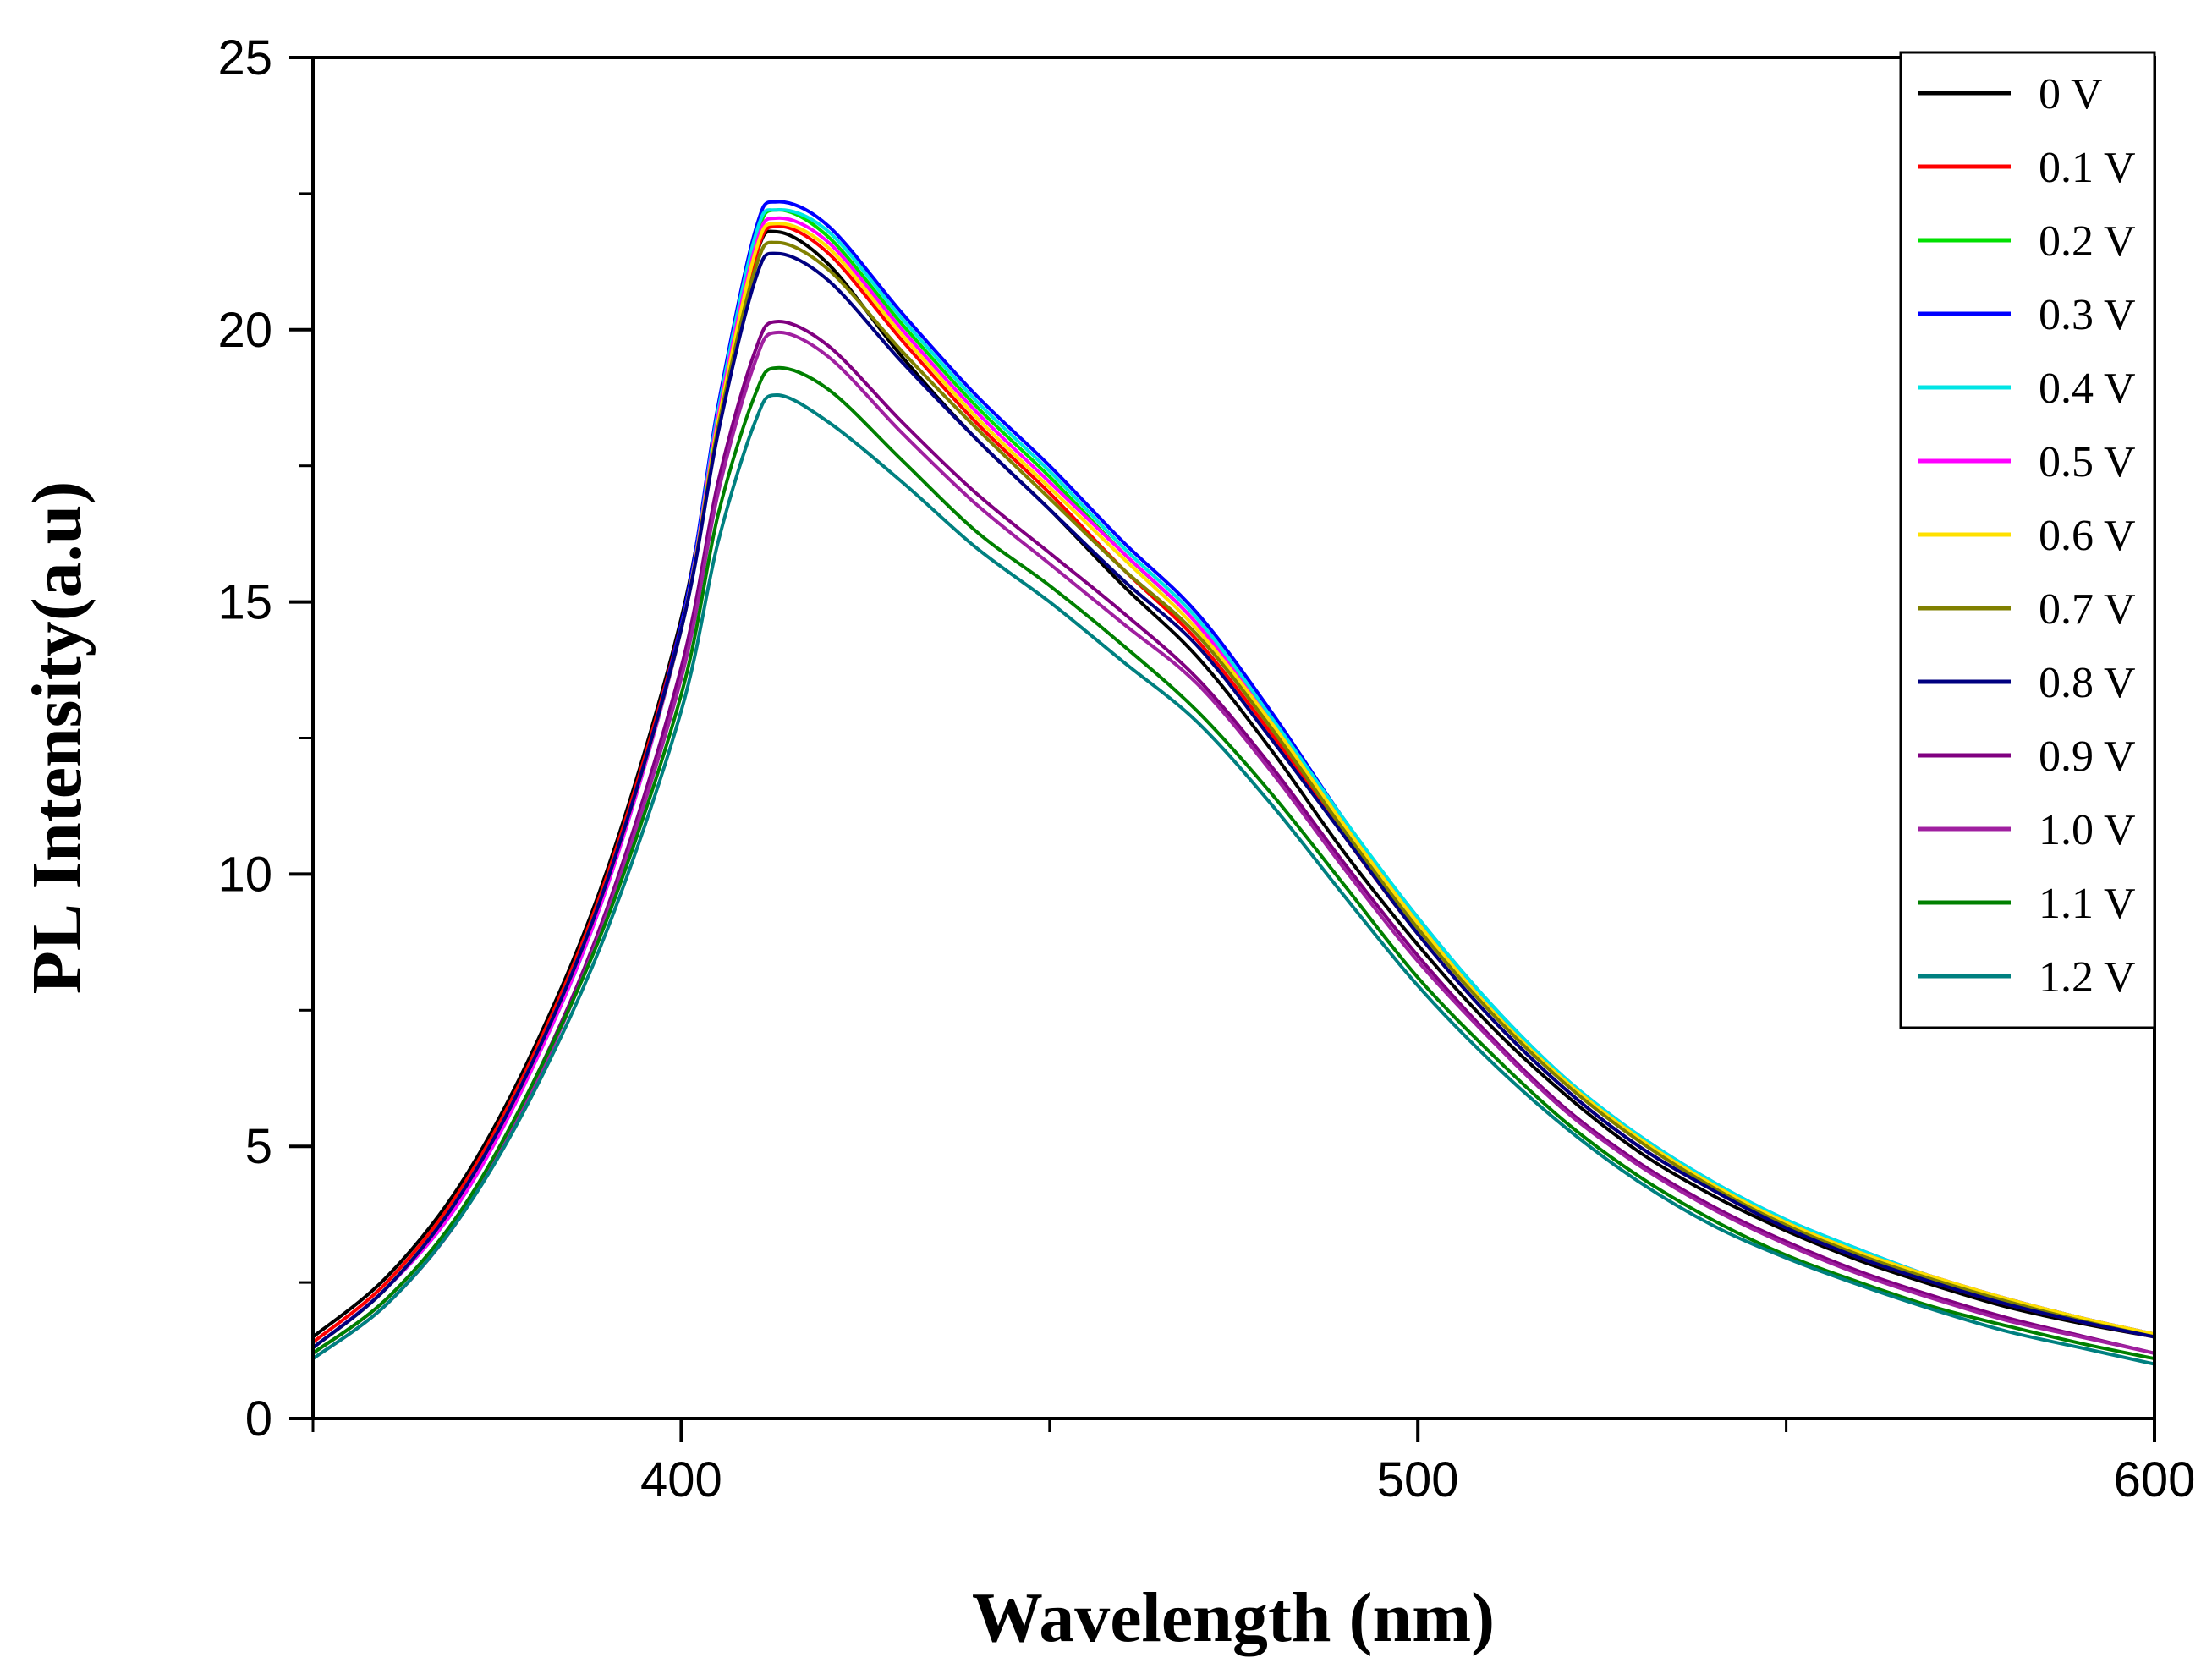 Image resolution: width=2212 pixels, height=1674 pixels. I want to click on y-tick-label: 15, so click(244, 602).